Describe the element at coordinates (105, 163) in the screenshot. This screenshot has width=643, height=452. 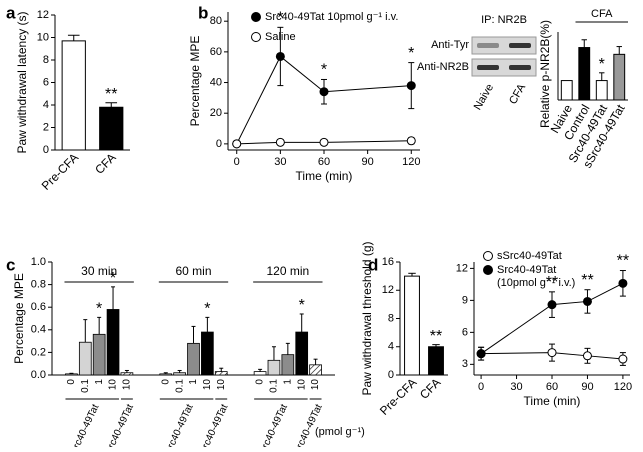
I see `x-tick-label: CFA` at that location.